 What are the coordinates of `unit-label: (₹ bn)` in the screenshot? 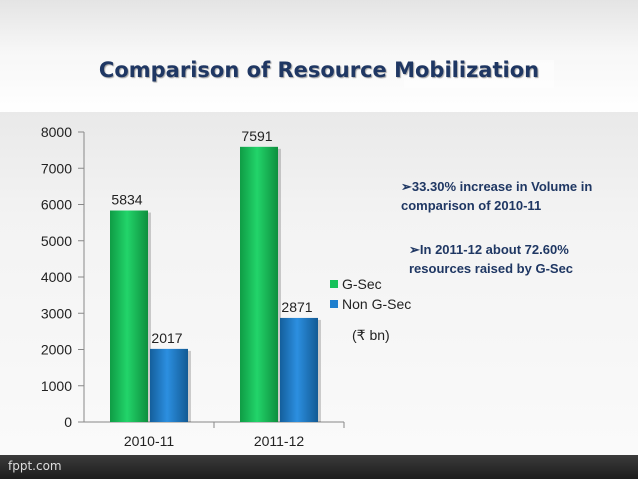 It's located at (371, 335).